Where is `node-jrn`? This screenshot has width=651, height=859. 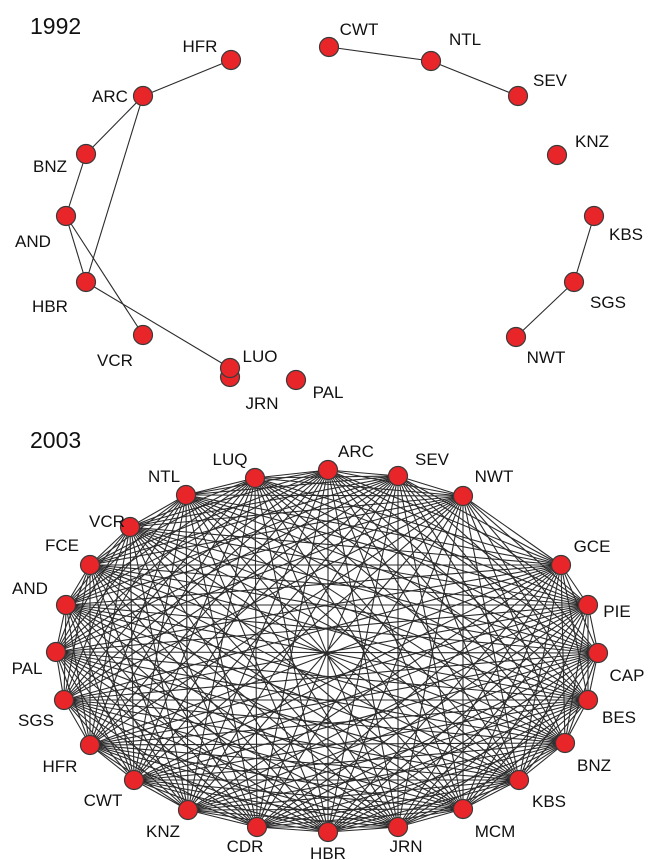 node-jrn is located at coordinates (398, 827).